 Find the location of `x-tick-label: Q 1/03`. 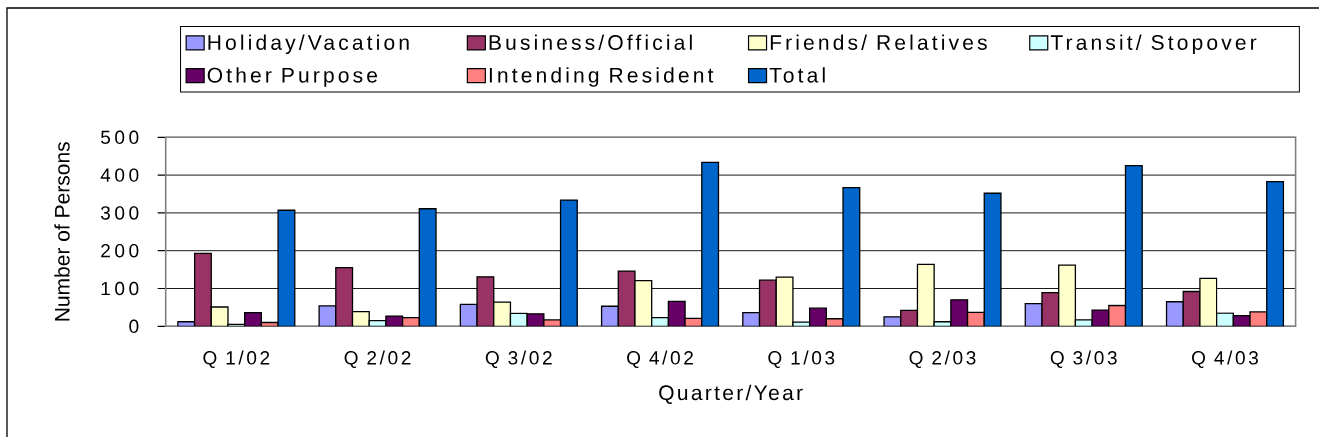

x-tick-label: Q 1/03 is located at coordinates (801, 359).